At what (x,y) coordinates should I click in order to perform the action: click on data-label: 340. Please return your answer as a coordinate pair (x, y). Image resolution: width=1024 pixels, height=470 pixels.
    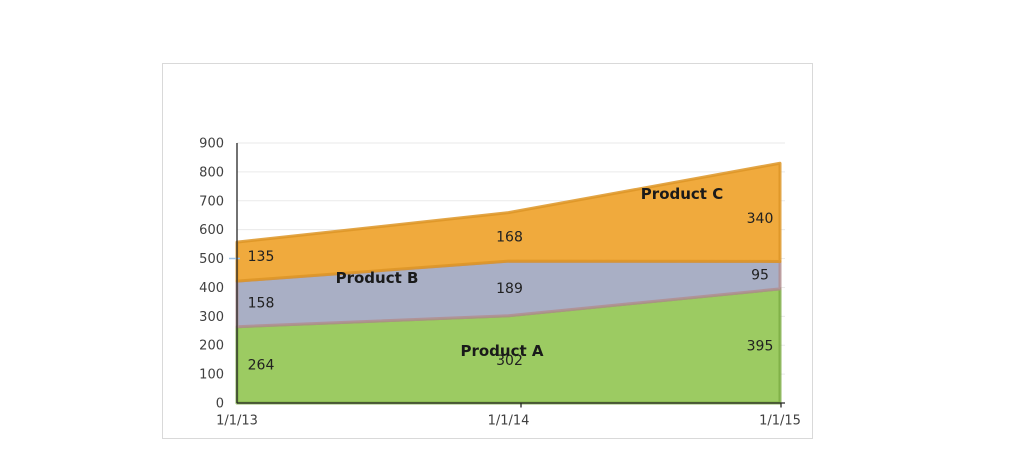
    Looking at the image, I should click on (760, 219).